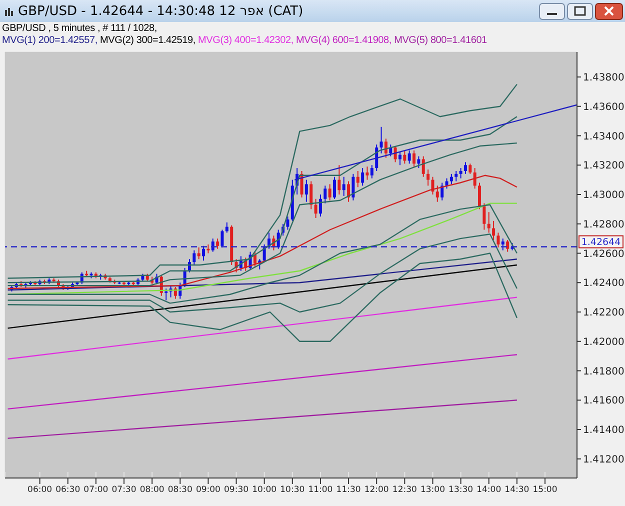  I want to click on text: MVG(5) 800=1.41601, so click(440, 40).